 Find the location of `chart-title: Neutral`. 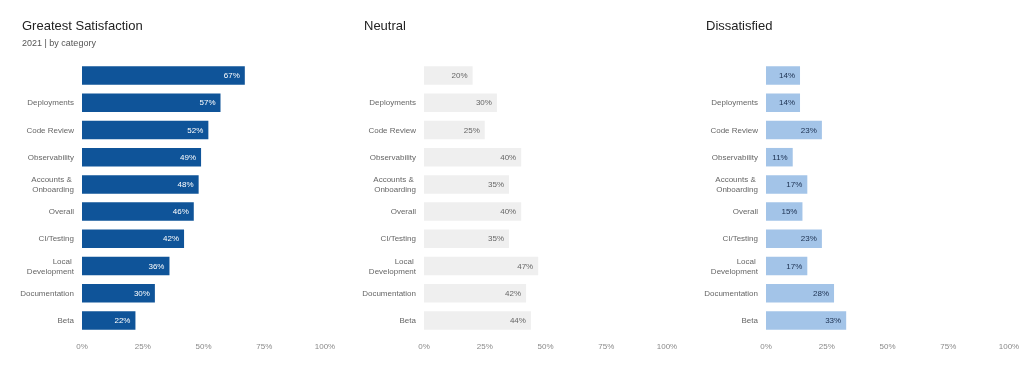

chart-title: Neutral is located at coordinates (385, 25).